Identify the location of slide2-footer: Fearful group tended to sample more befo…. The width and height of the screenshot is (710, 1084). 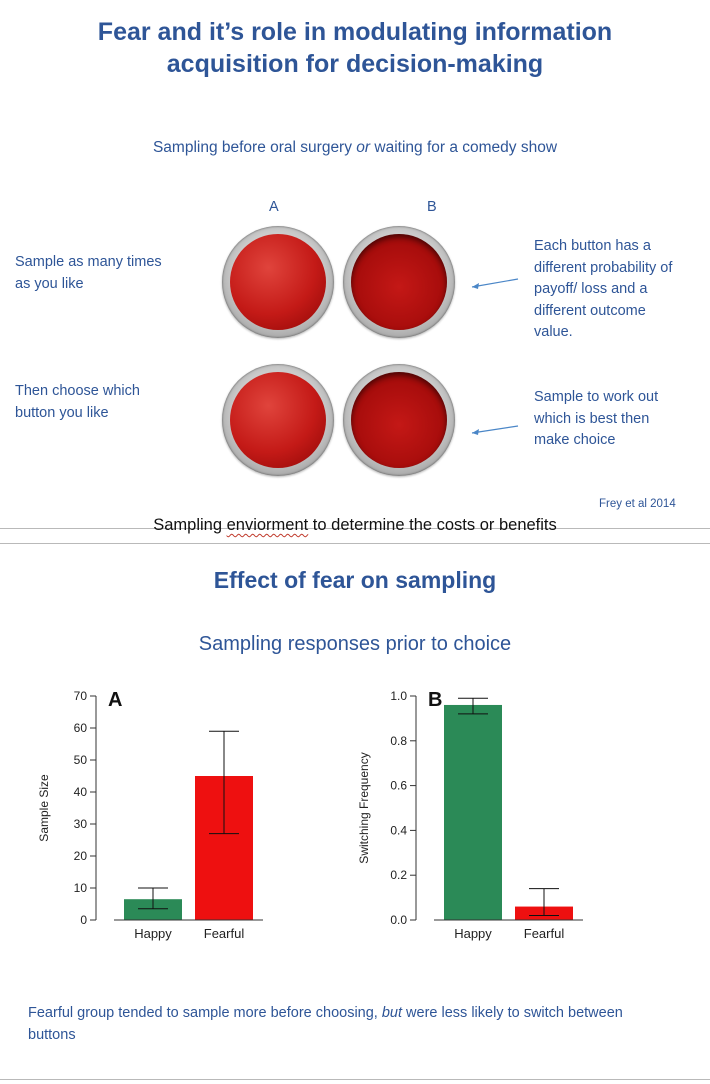
(348, 1024).